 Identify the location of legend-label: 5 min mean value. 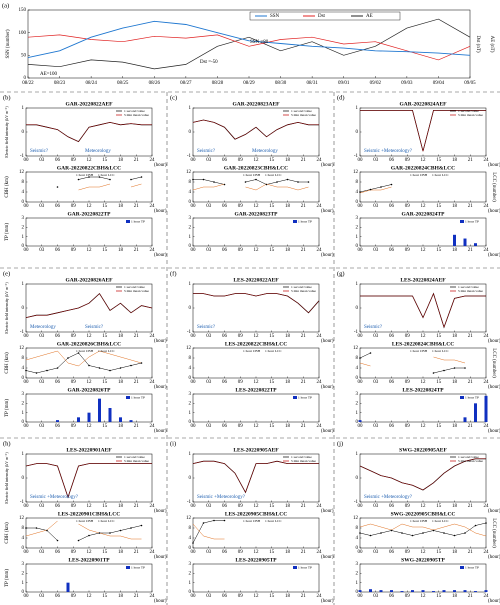
(303, 291).